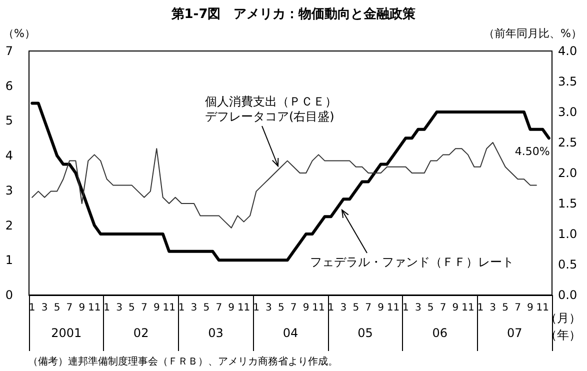 This screenshot has width=587, height=371. What do you see at coordinates (532, 151) in the screenshot?
I see `annotation: 4.50%` at bounding box center [532, 151].